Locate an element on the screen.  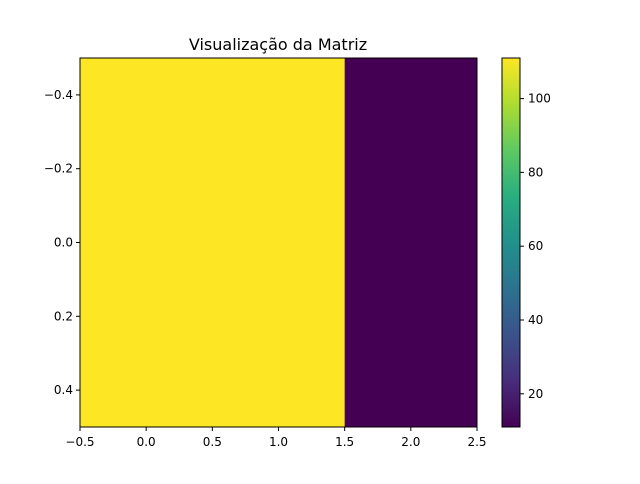
y-tick-label: −0.4 is located at coordinates (58, 95).